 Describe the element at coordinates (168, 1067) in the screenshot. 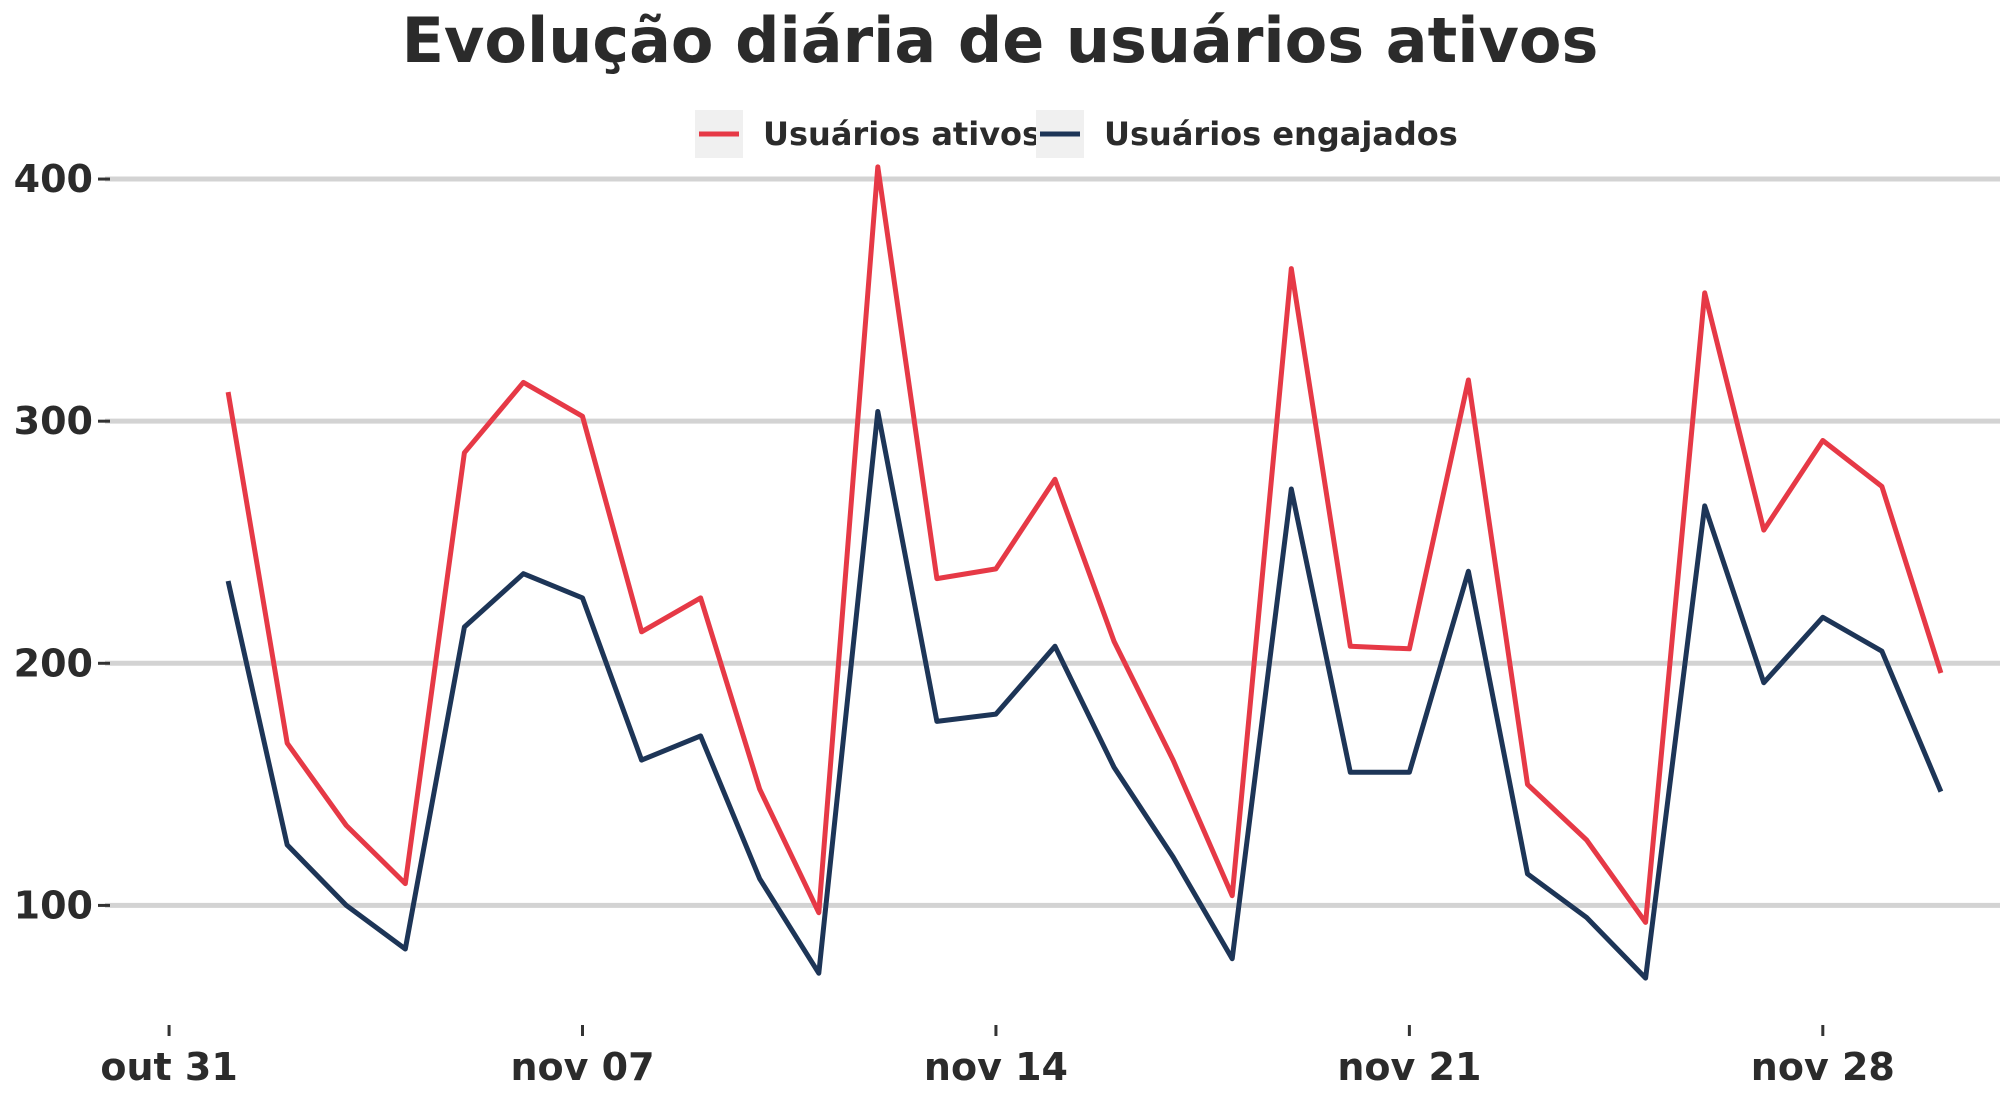

I see `x-tick-label: out 31` at that location.